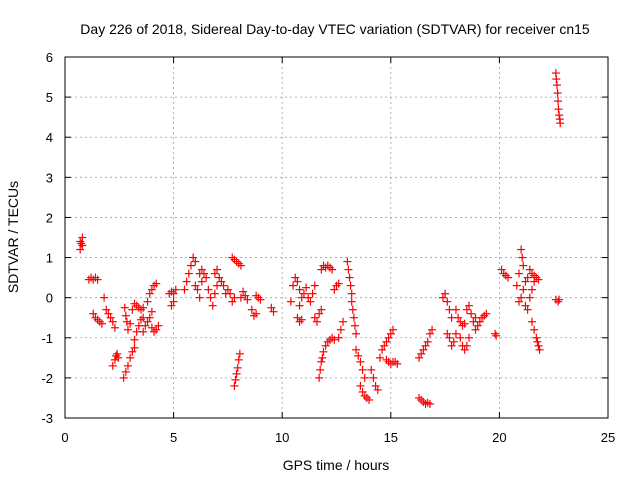 This screenshot has width=640, height=480. What do you see at coordinates (49, 217) in the screenshot?
I see `y-tick-label: 2` at bounding box center [49, 217].